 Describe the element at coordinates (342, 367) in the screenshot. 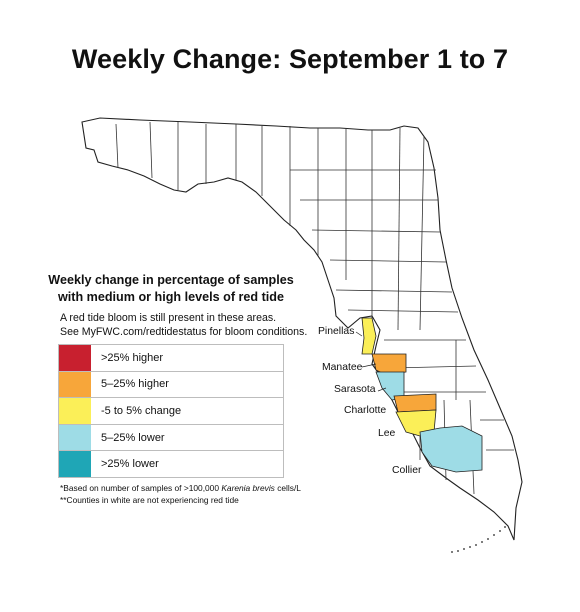

I see `label-manatee: Manatee` at that location.